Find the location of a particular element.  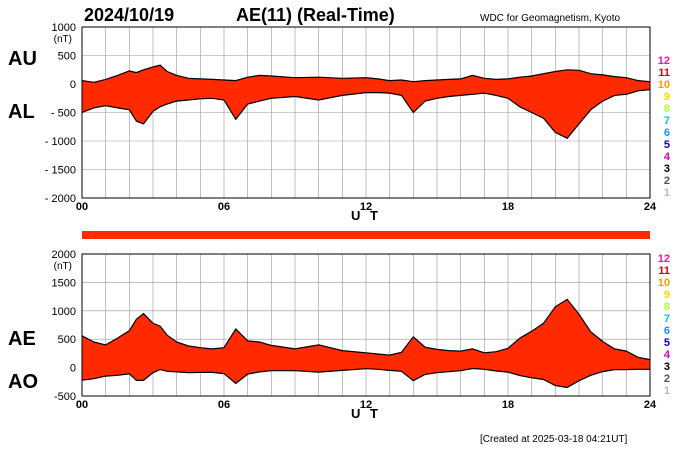

created-timestamp: [Created at 2025-03-18 04:21UT] is located at coordinates (554, 439).